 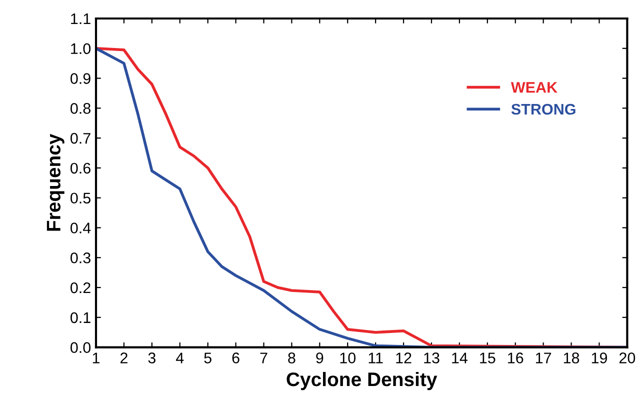 I want to click on x-tick-label: 19, so click(x=600, y=358).